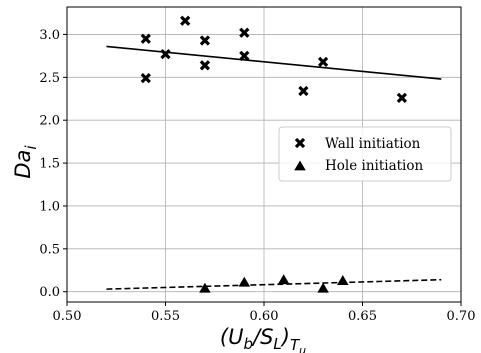 The width and height of the screenshot is (481, 353). I want to click on y-tick-label: 1.0, so click(49, 206).